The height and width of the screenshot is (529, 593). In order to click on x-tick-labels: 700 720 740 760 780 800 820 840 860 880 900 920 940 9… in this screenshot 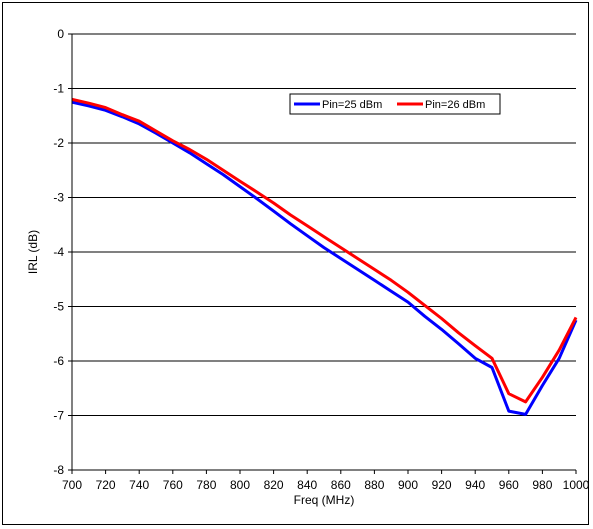, I will do `click(326, 485)`.